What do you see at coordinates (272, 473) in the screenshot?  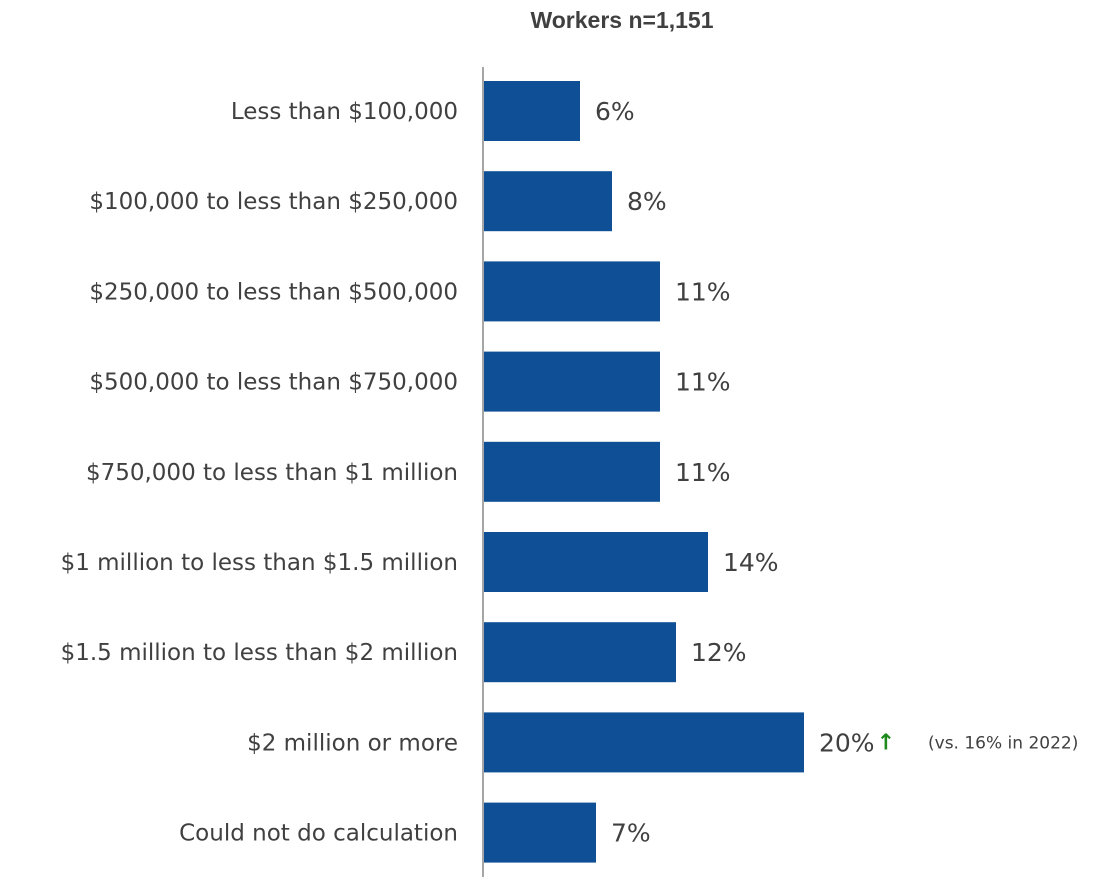 I see `category-label: $750,000 to less than $1 million` at bounding box center [272, 473].